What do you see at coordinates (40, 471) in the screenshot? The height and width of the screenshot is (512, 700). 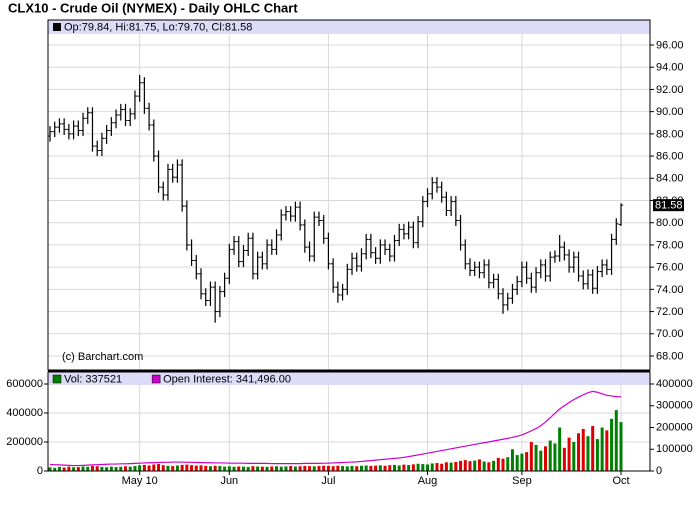 I see `y-tick-label: 0` at bounding box center [40, 471].